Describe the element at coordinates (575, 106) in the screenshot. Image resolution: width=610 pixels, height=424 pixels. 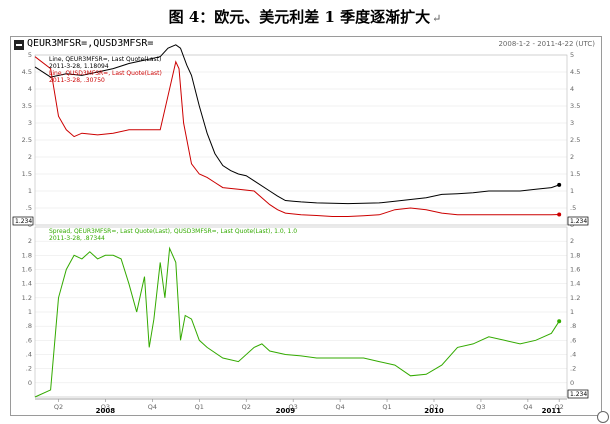
I see `y-tick-right-top: 3.5` at that location.